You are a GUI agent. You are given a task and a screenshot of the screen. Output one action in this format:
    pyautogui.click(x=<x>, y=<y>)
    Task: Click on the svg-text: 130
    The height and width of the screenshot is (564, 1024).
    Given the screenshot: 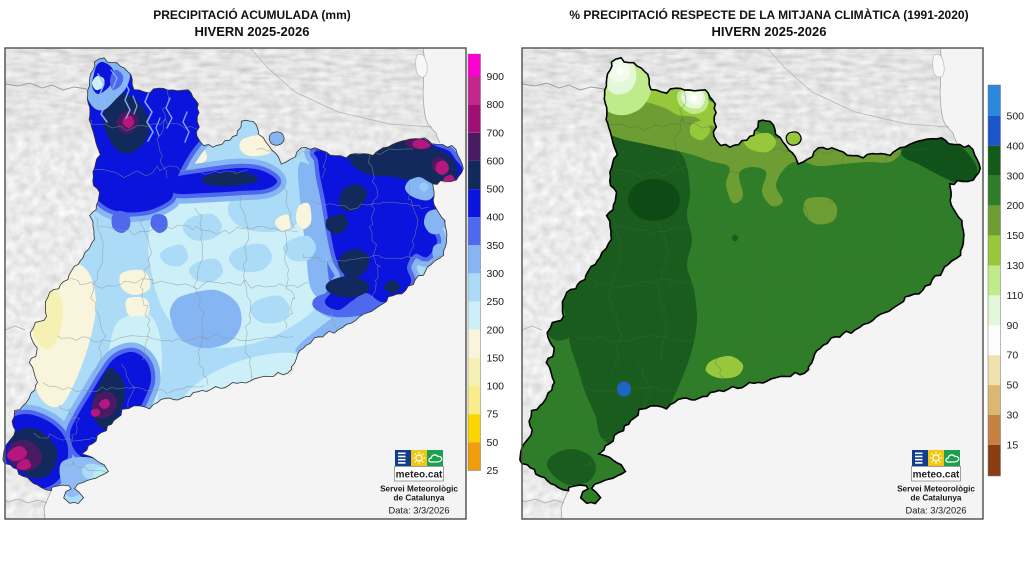 What is the action you would take?
    pyautogui.click(x=1015, y=266)
    